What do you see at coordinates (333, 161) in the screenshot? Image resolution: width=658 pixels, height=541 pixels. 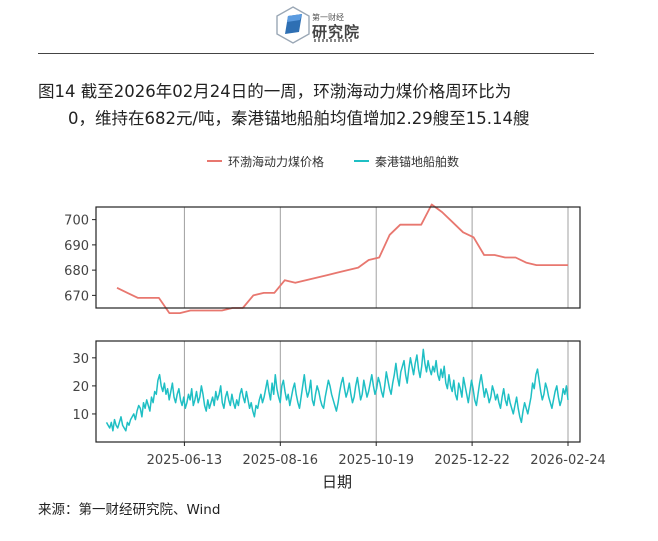 I see `chart-legend: 环渤海动力煤价格 秦港锚地船舶数` at bounding box center [333, 161].